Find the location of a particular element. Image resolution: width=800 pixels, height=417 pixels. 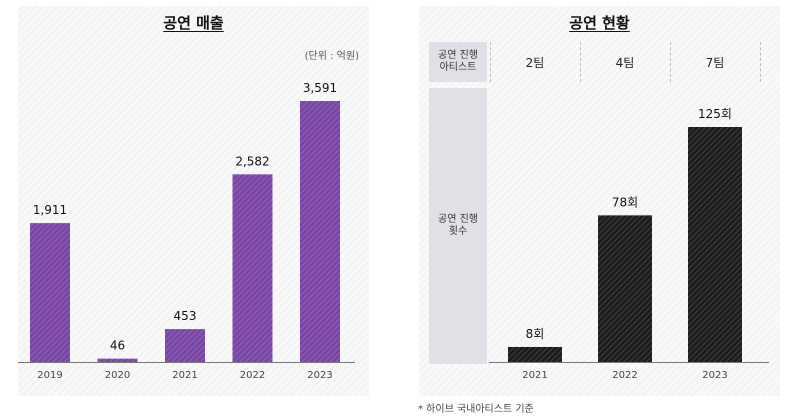

revenue-bar-2023 is located at coordinates (320, 231).